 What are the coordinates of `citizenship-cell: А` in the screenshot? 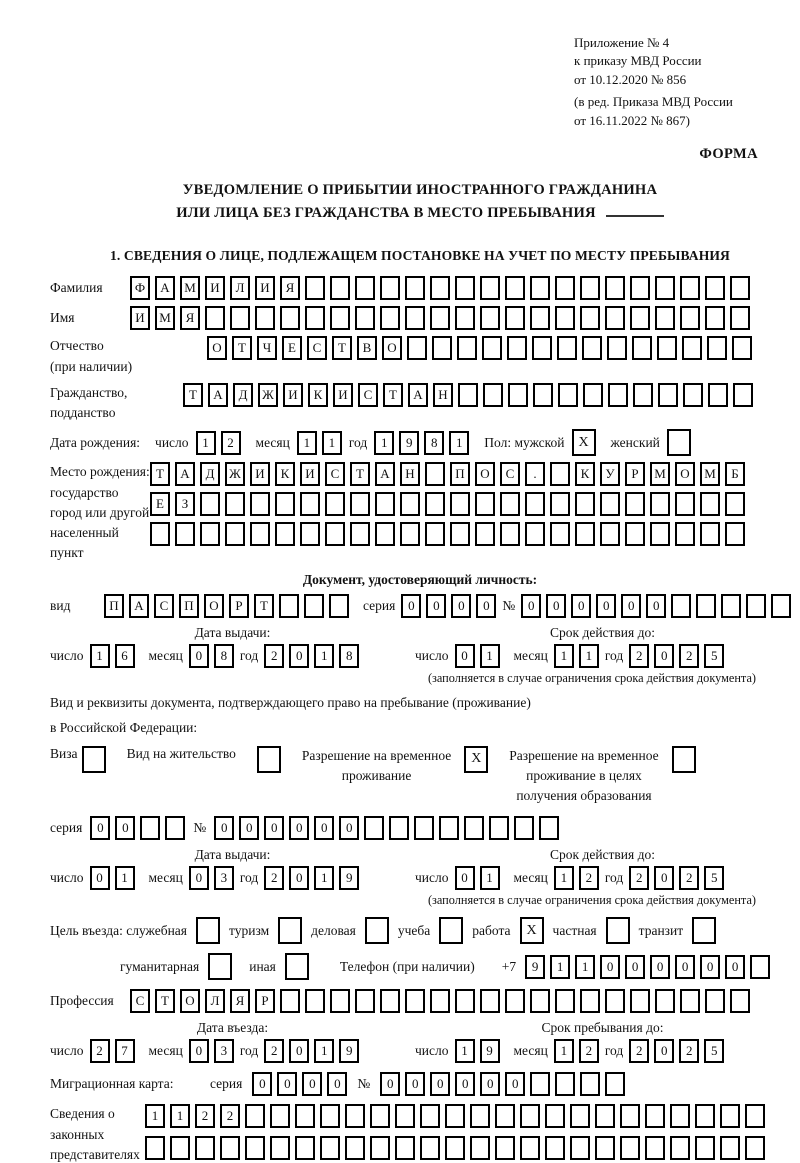 It's located at (218, 394).